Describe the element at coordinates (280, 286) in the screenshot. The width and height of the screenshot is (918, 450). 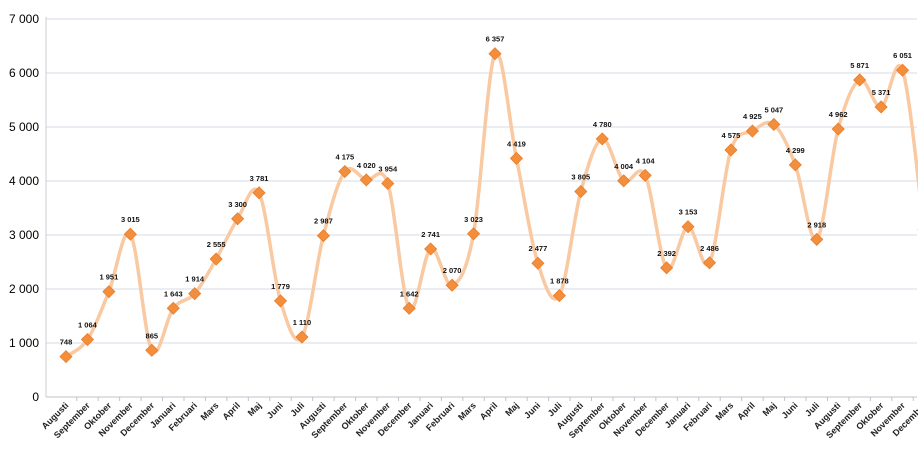
I see `data-label: 1 779` at that location.